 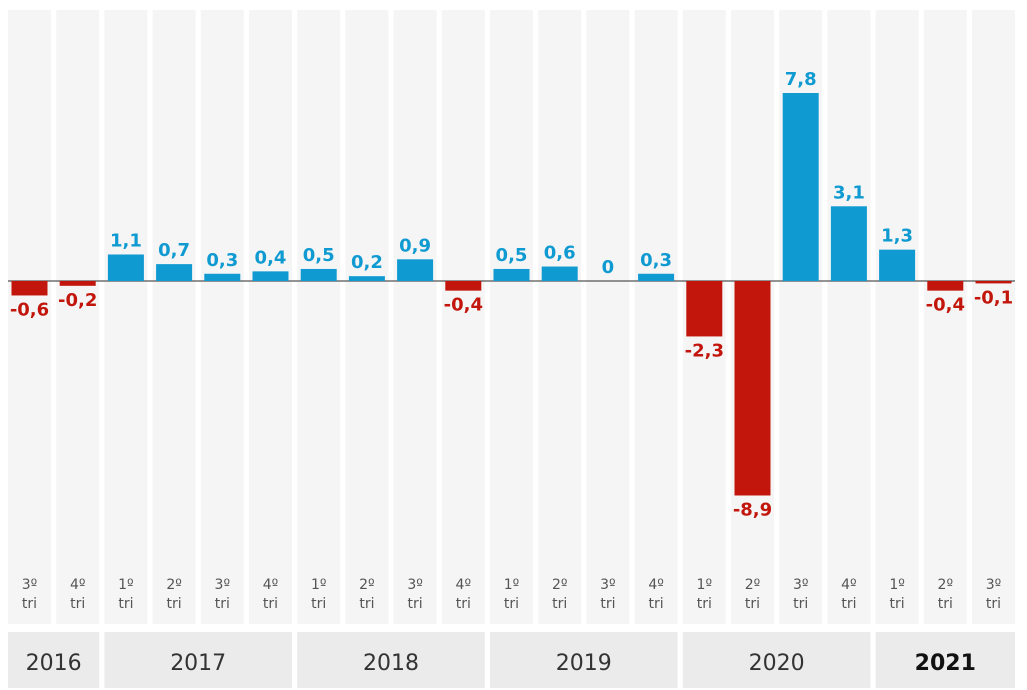 I want to click on year-label: 2021, so click(x=945, y=663).